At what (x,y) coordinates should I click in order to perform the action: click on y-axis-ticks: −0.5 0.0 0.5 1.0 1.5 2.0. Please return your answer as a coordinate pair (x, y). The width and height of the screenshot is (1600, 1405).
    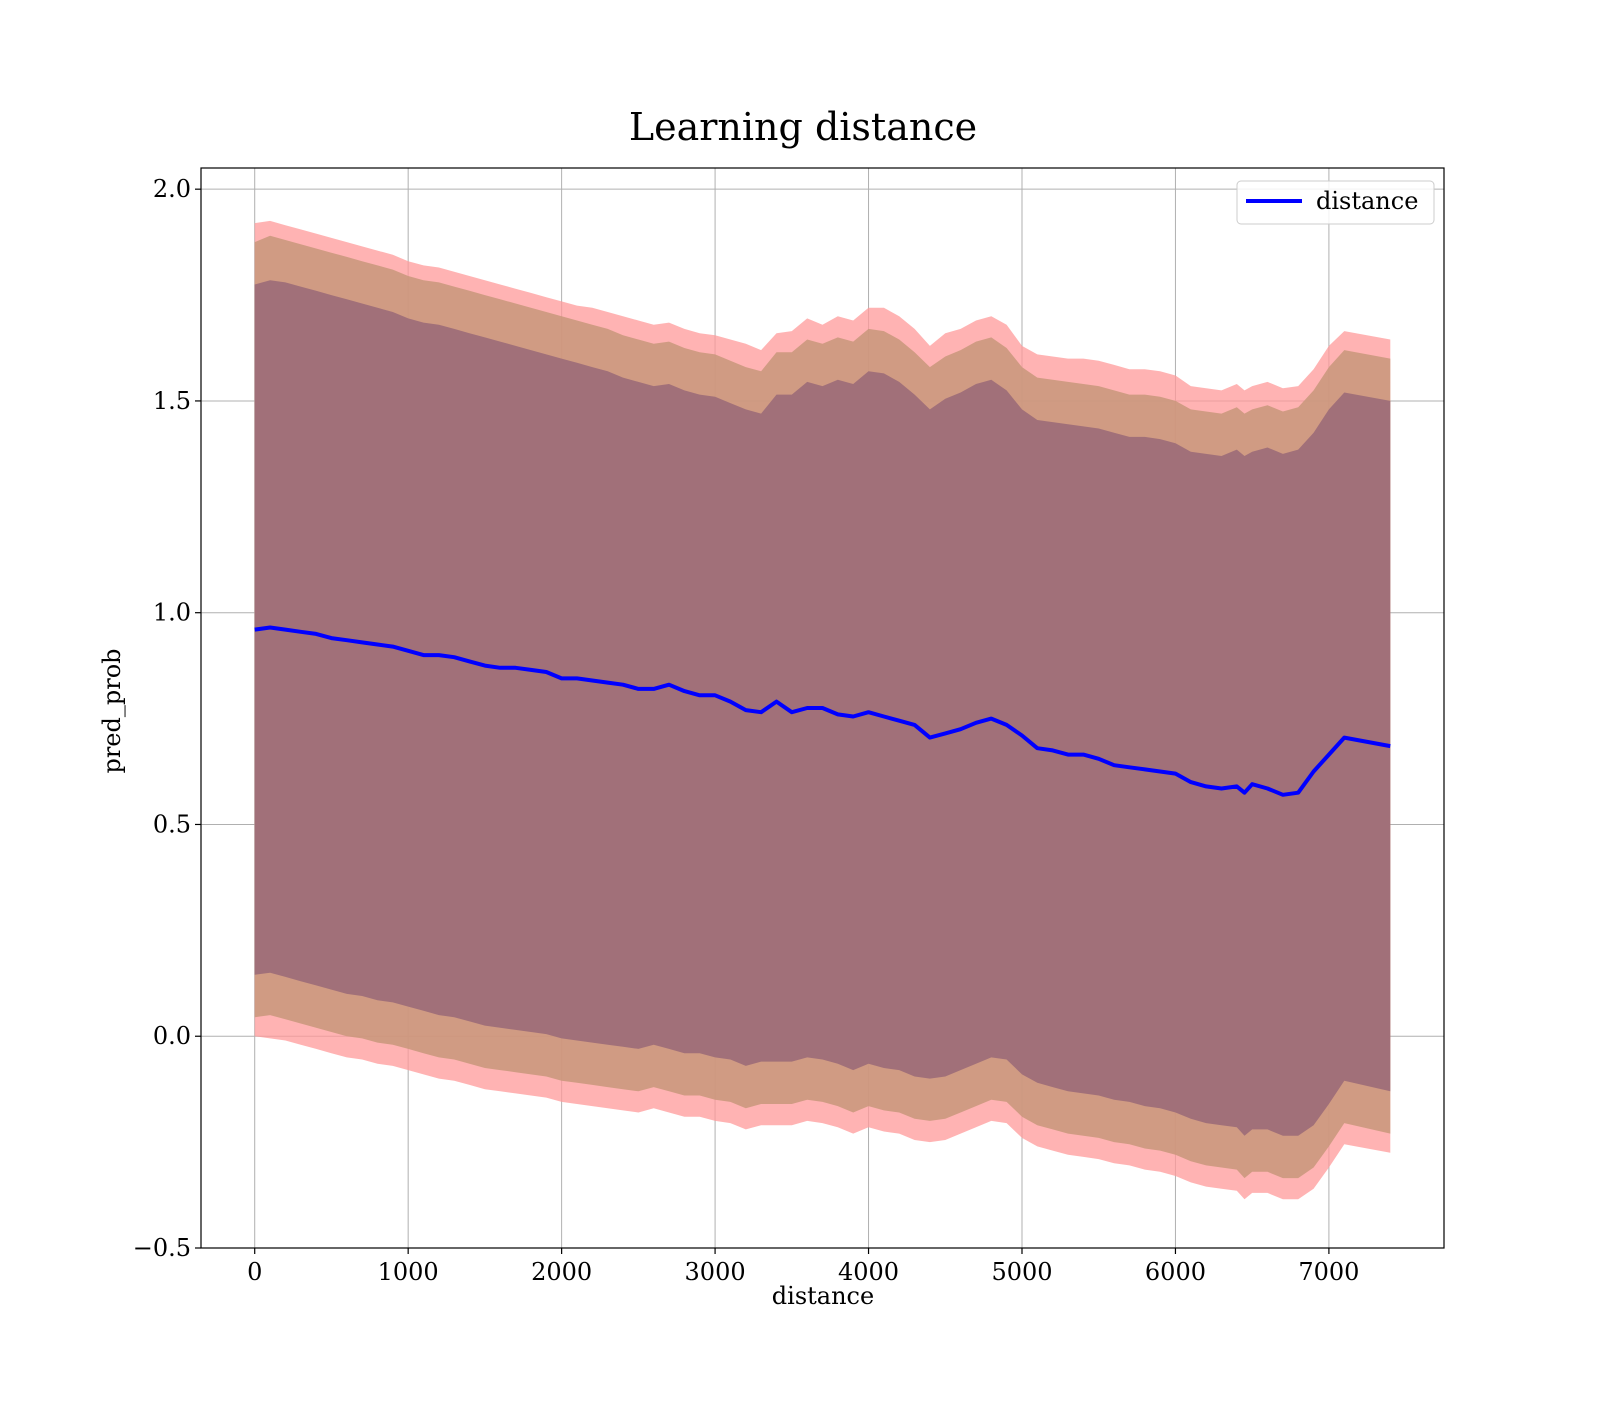
    Looking at the image, I should click on (167, 718).